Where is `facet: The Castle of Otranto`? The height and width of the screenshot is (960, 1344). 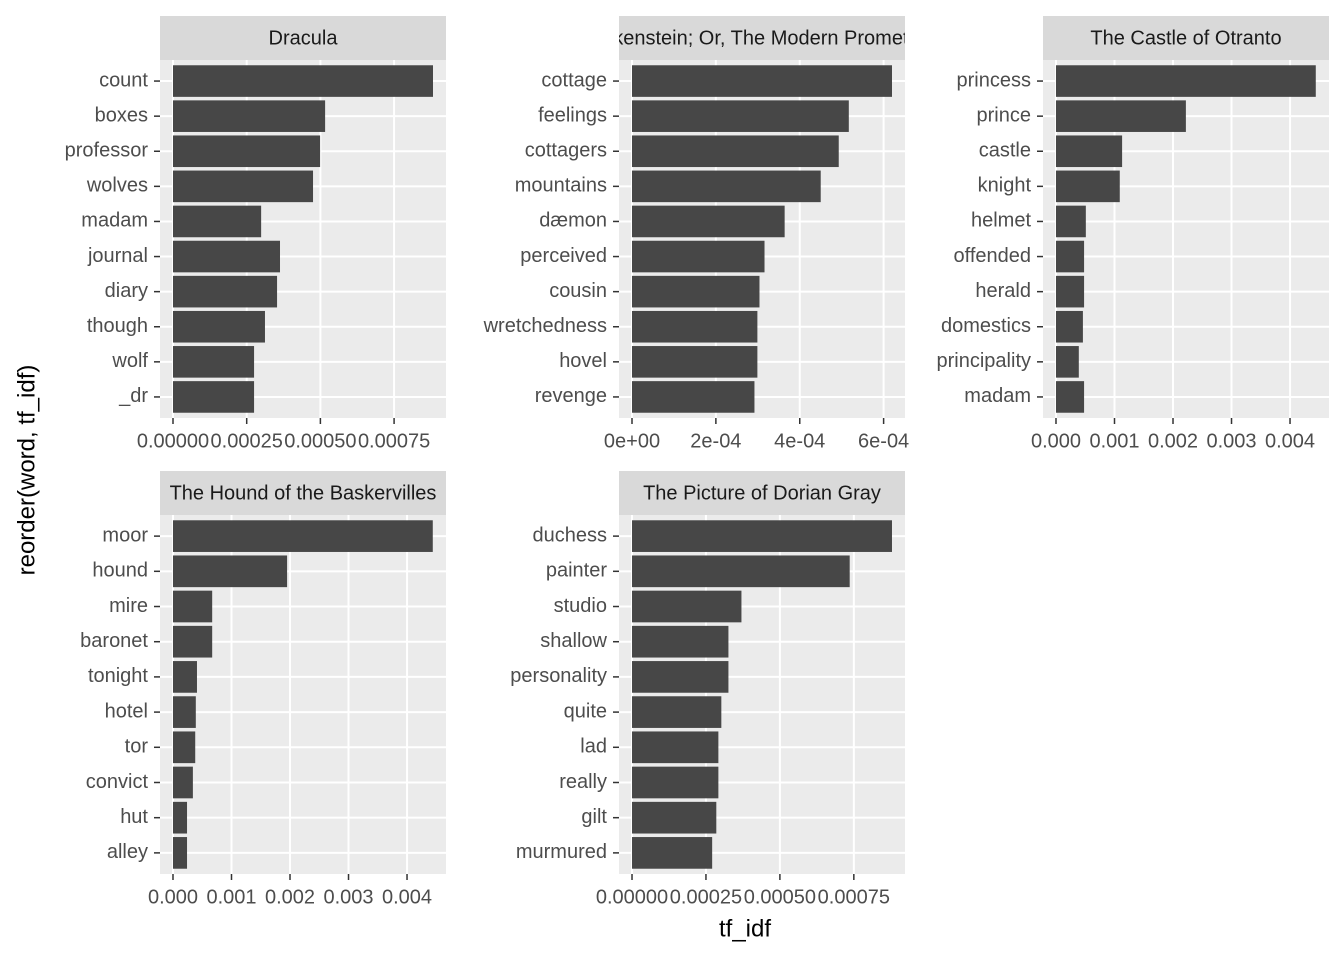 facet: The Castle of Otranto is located at coordinates (1186, 217).